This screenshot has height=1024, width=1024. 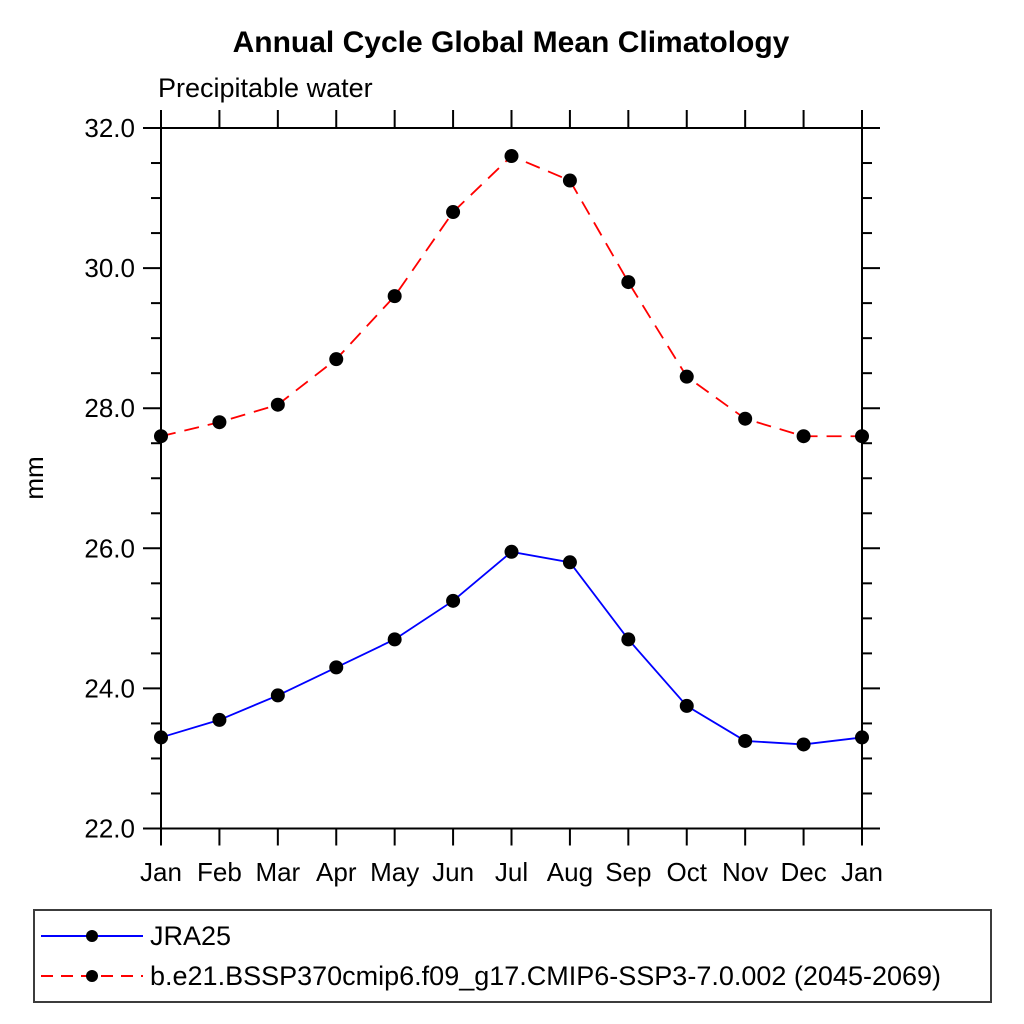 What do you see at coordinates (277, 872) in the screenshot?
I see `x-tick-label: Mar` at bounding box center [277, 872].